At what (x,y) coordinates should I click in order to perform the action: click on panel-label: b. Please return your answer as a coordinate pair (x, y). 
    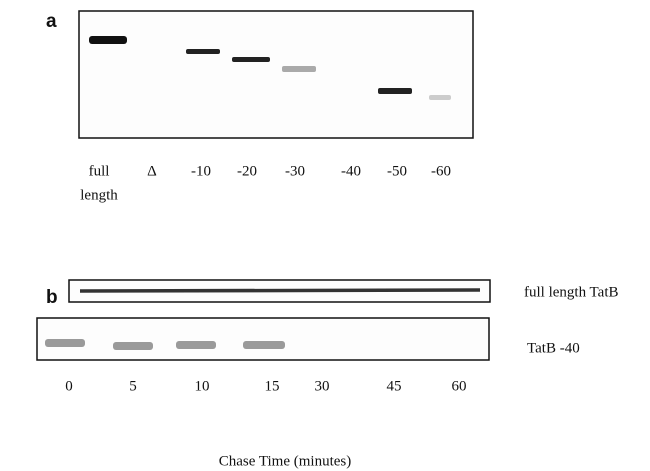
    Looking at the image, I should click on (52, 297).